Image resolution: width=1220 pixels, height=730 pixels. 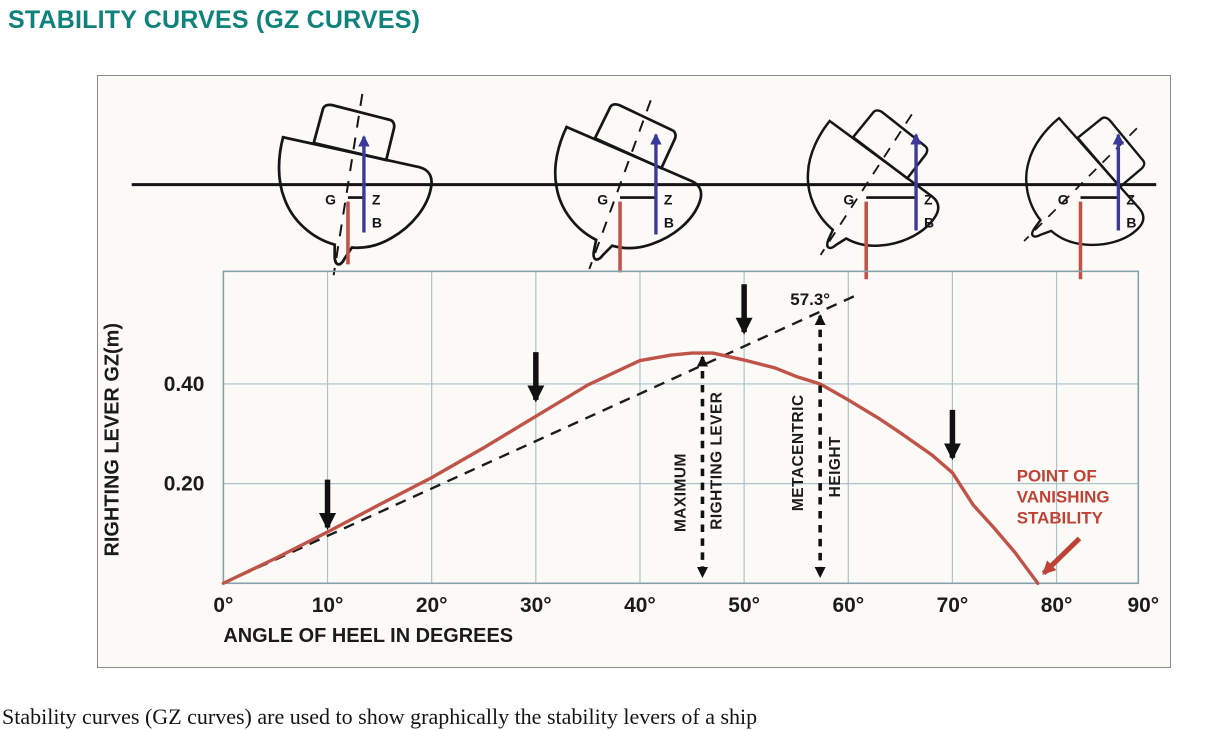 I want to click on x-tick-label: 0°, so click(x=223, y=605).